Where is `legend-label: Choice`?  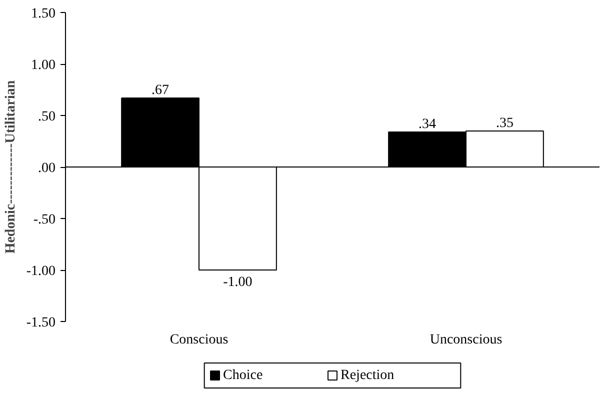 legend-label: Choice is located at coordinates (243, 375).